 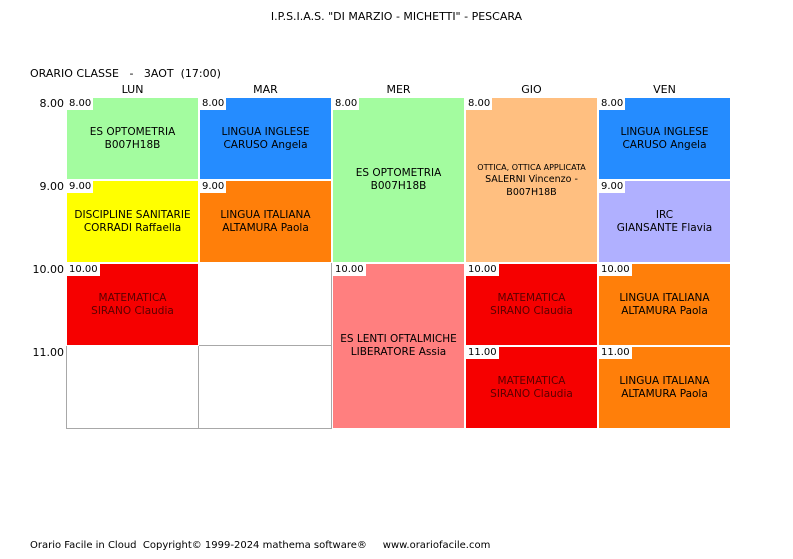 I want to click on lesson-block: IRC GIANSANTE Flavia 9.00, so click(x=664, y=221).